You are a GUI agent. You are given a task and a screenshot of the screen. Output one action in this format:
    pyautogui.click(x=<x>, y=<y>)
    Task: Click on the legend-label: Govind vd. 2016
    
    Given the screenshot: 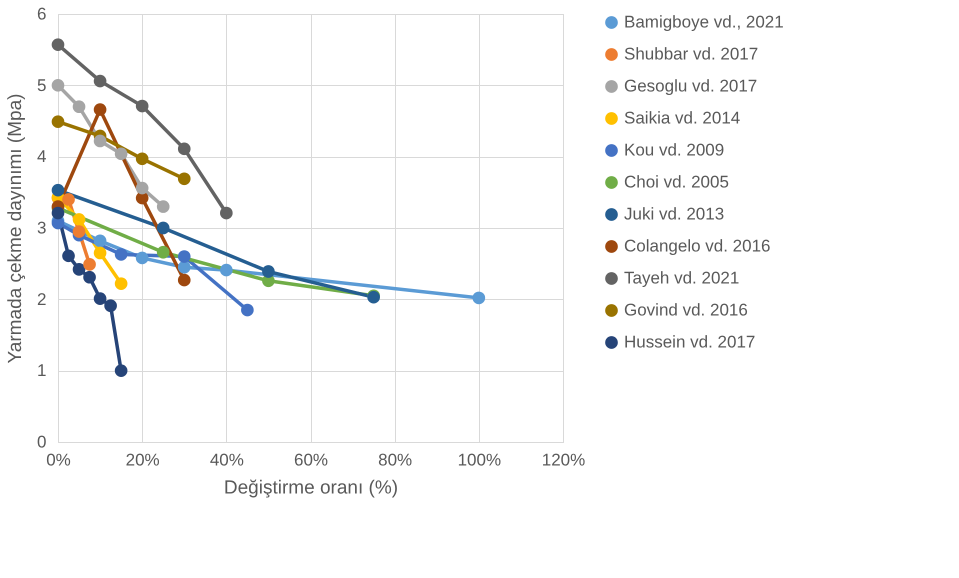 What is the action you would take?
    pyautogui.click(x=686, y=310)
    